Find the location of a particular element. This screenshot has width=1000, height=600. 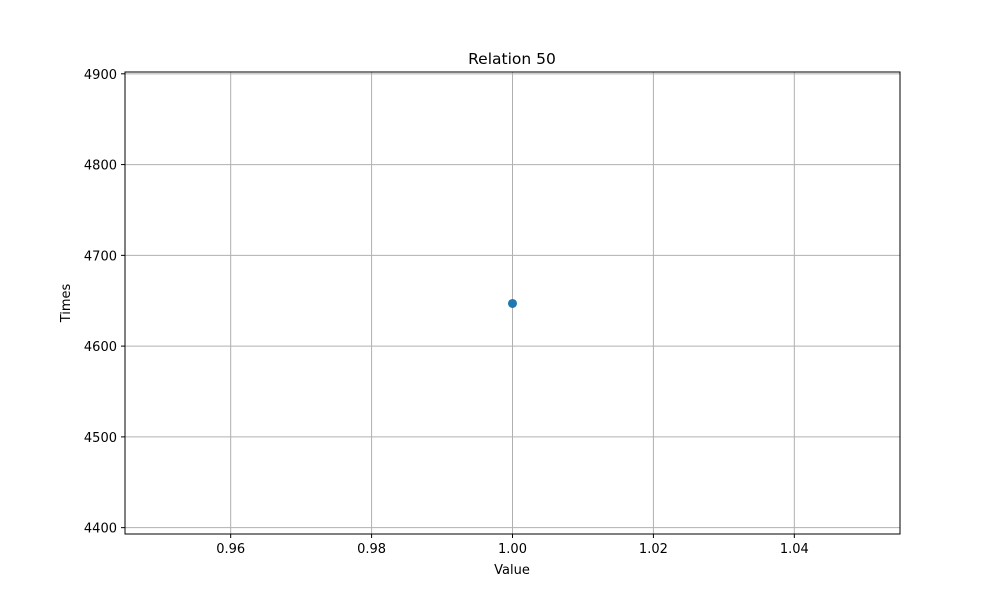

x-tick-label: 0.98 is located at coordinates (371, 549).